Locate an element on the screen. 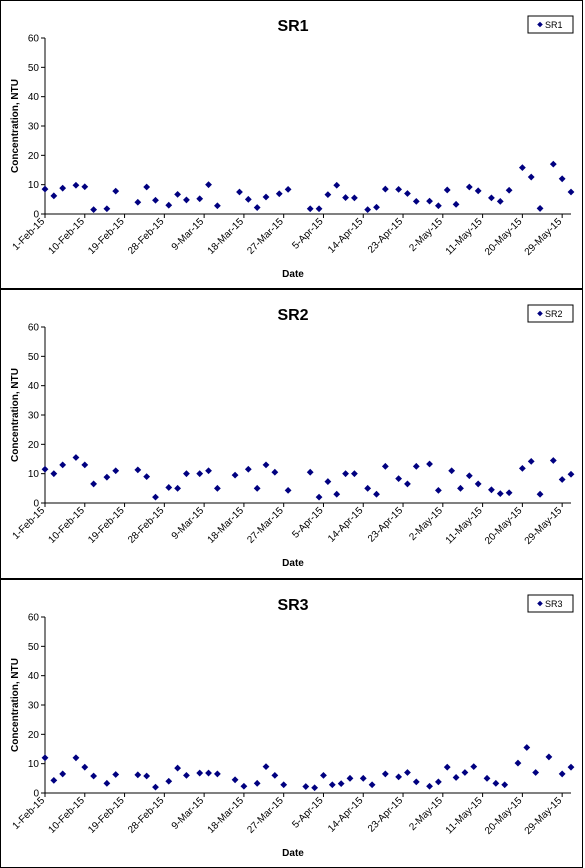  y-tick-label: 0 is located at coordinates (36, 215).